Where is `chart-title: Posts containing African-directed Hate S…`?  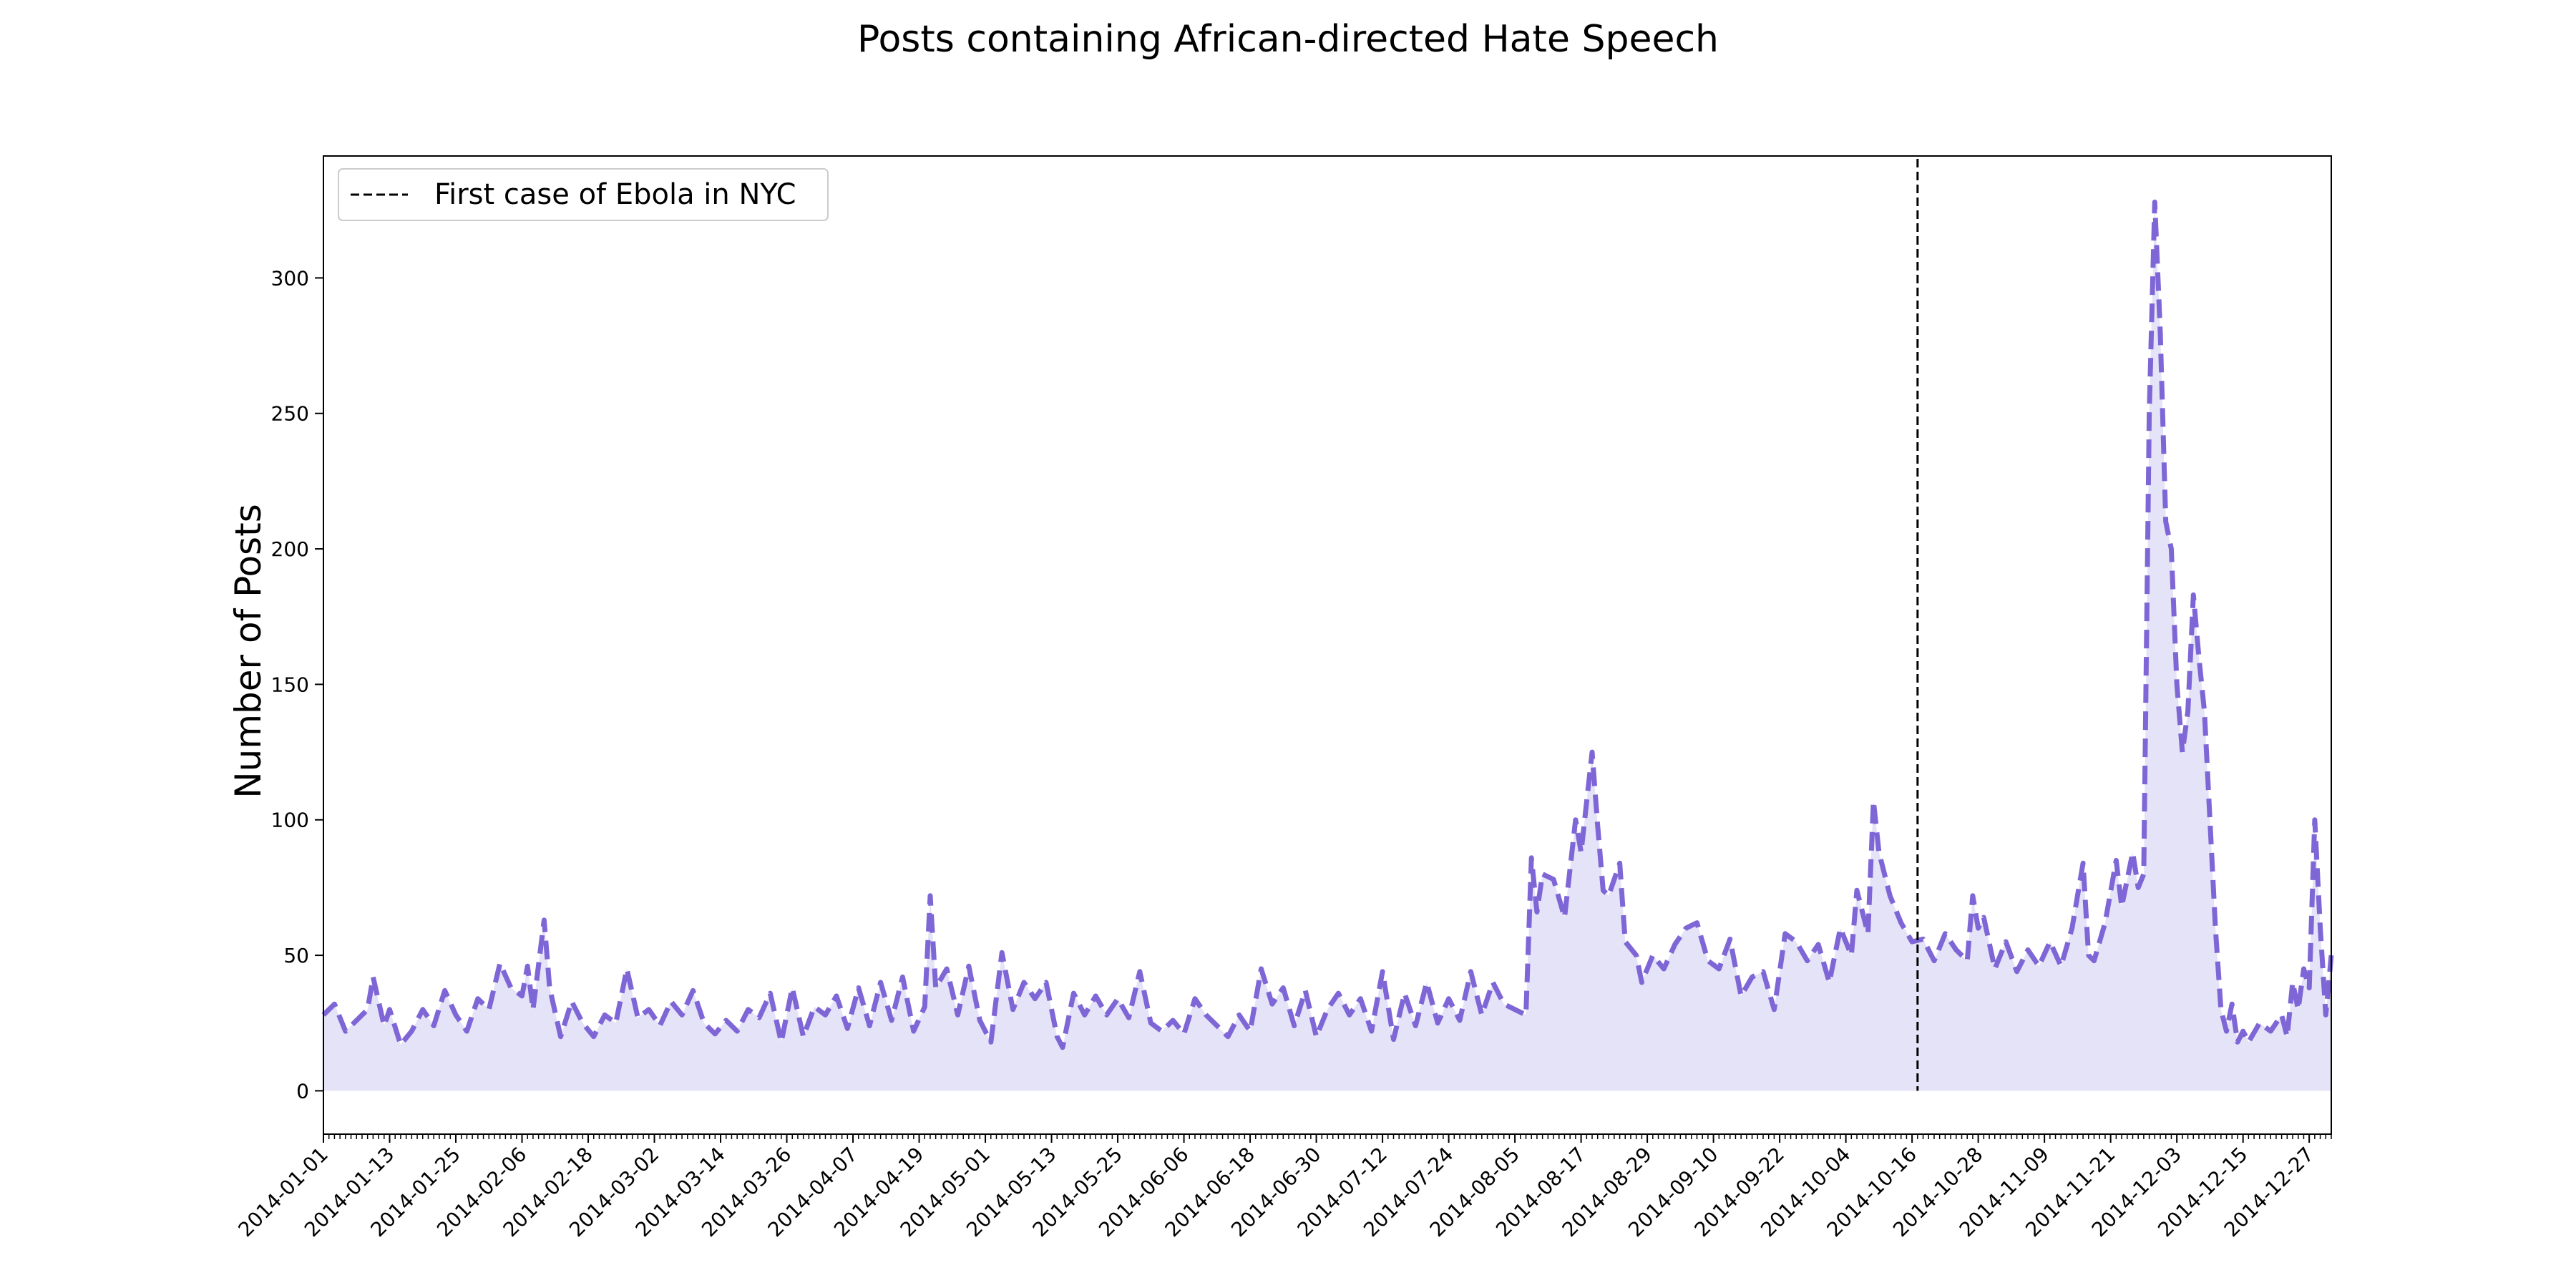
chart-title: Posts containing African-directed Hate S… is located at coordinates (1288, 39).